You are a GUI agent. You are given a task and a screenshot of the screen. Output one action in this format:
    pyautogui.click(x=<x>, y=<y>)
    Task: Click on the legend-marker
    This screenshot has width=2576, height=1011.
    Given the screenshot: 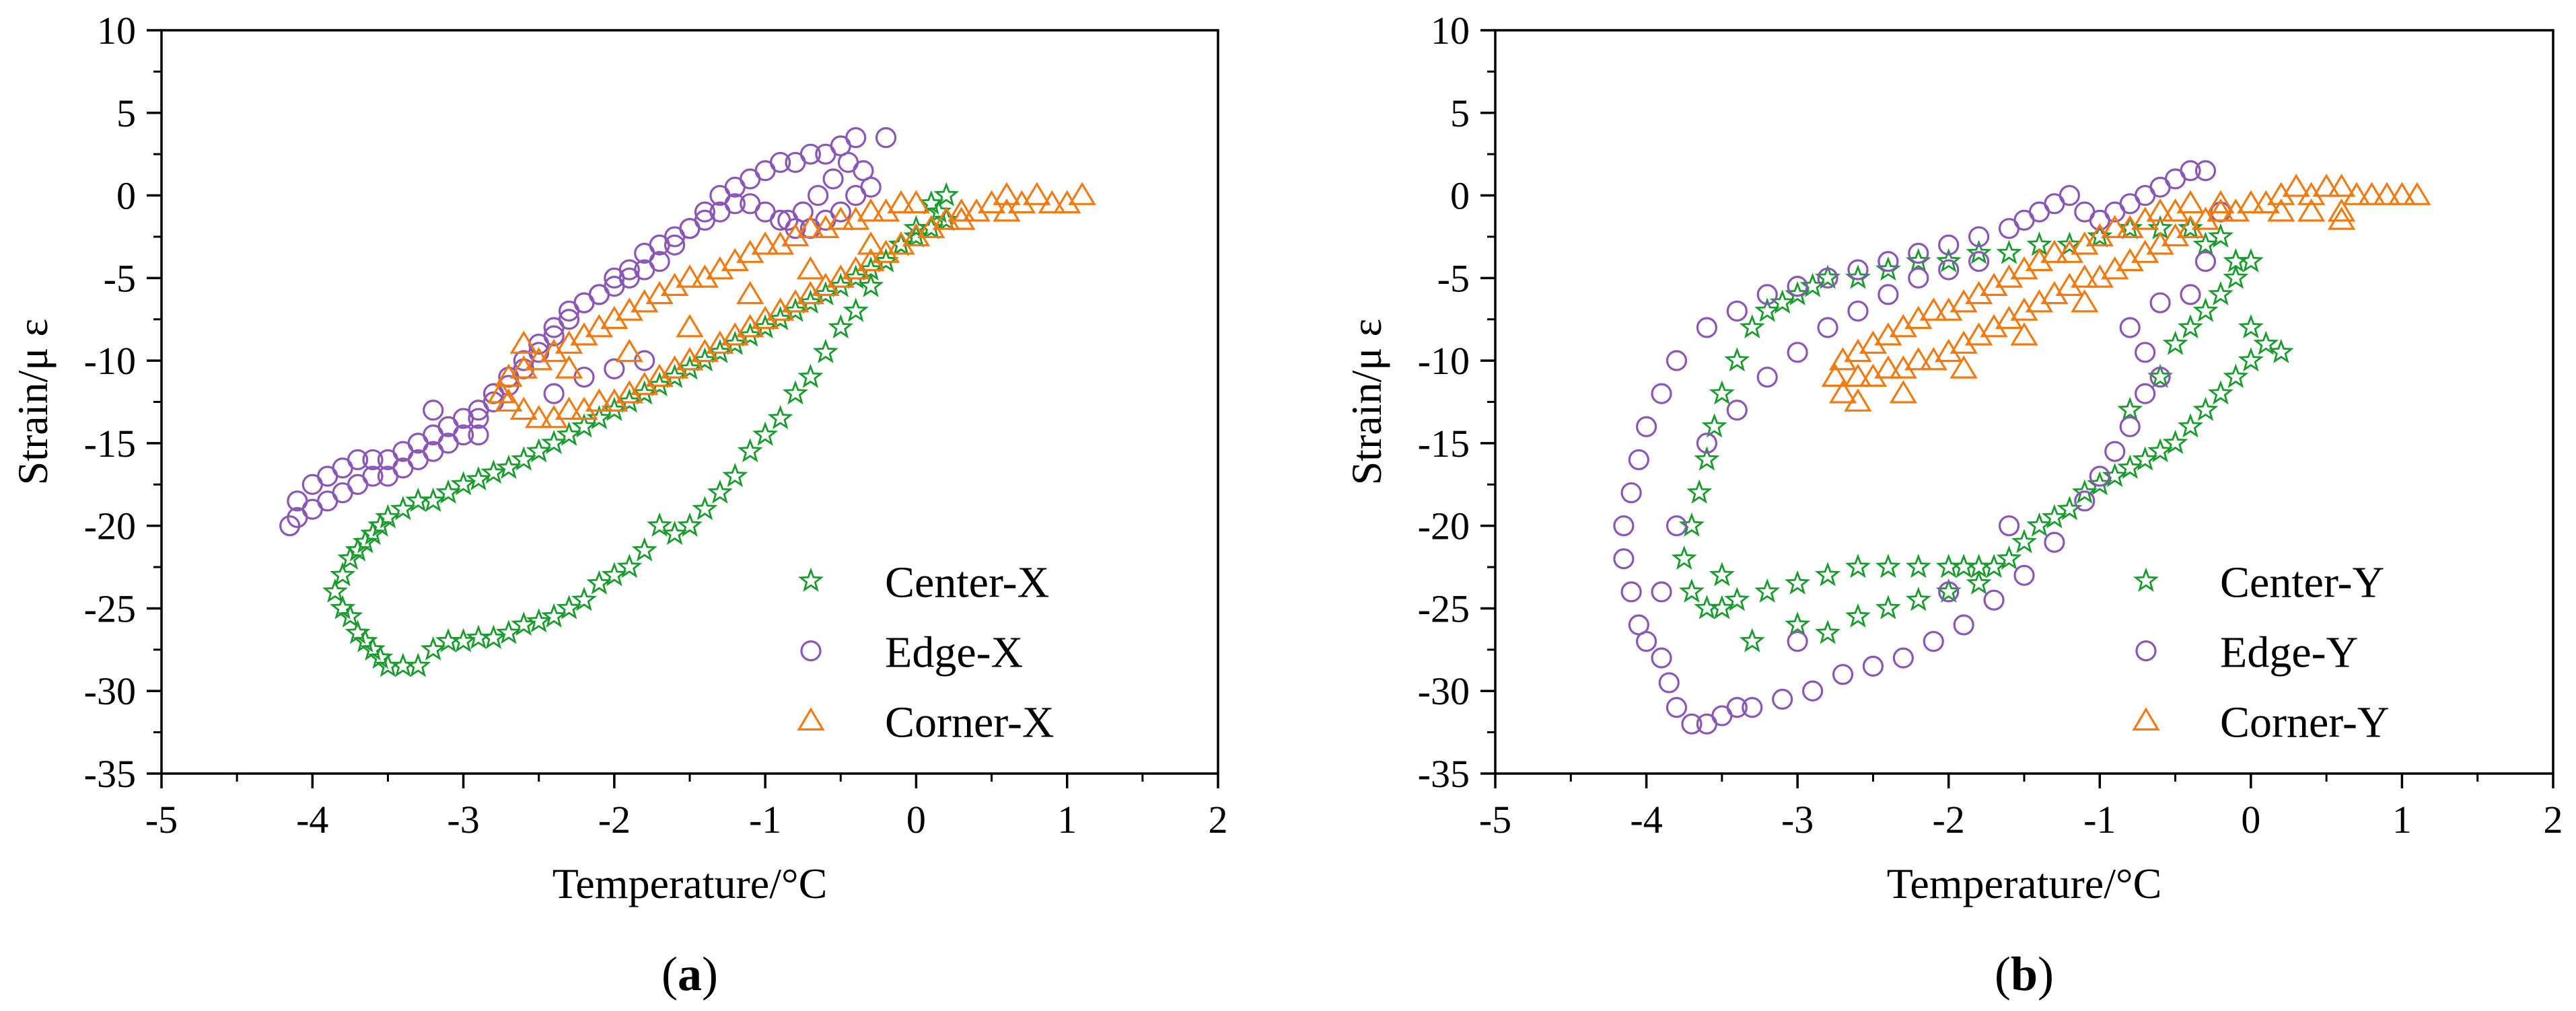 What is the action you would take?
    pyautogui.click(x=811, y=651)
    